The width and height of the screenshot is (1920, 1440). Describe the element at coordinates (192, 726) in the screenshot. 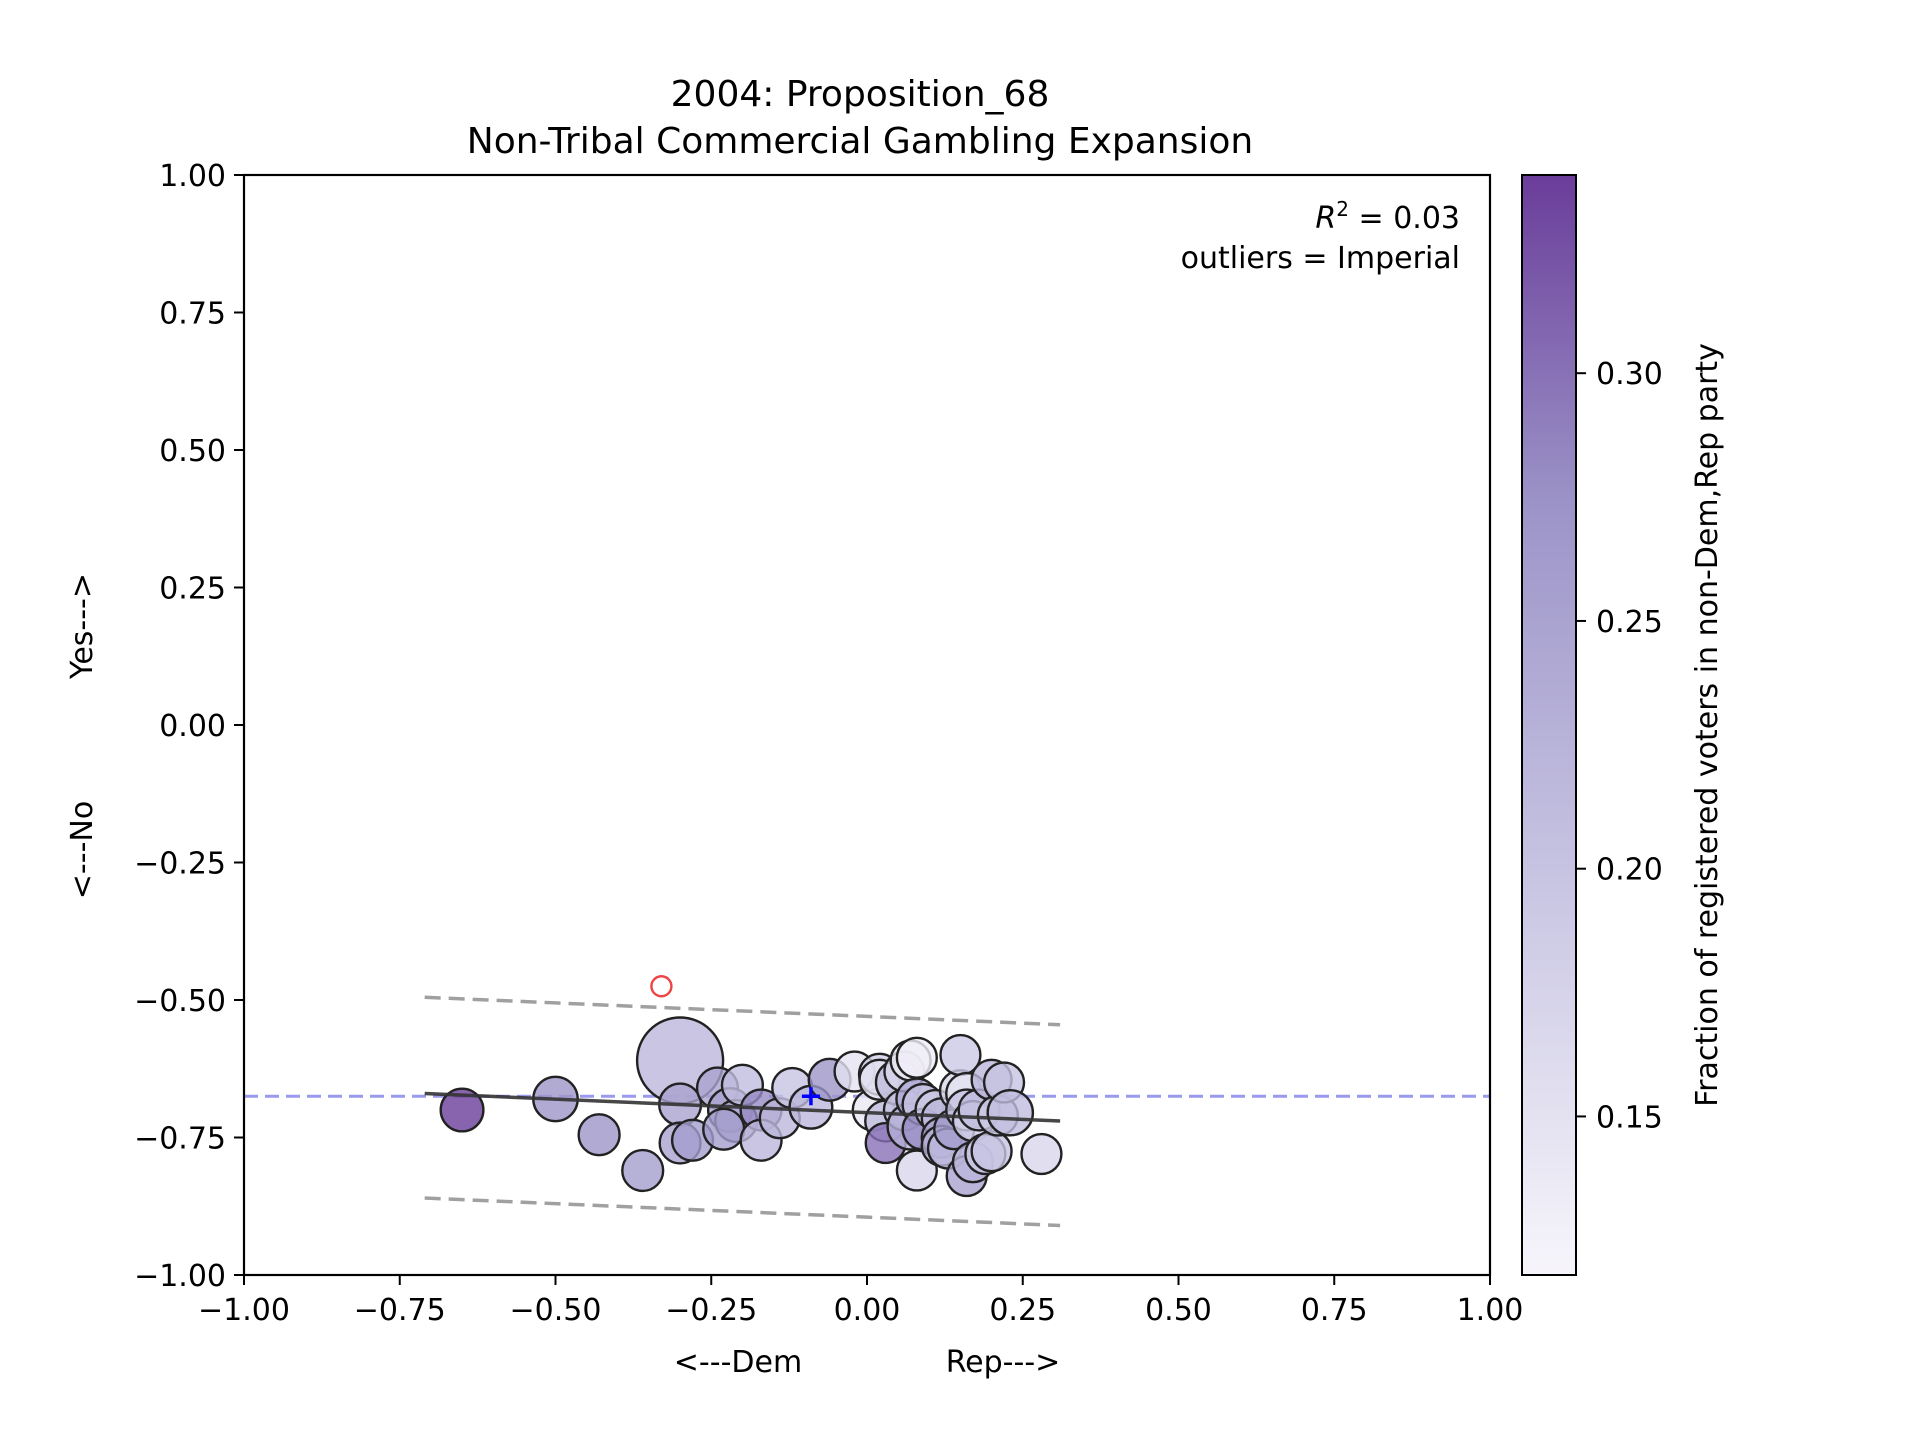

I see `y-tick-label: 0.00` at that location.